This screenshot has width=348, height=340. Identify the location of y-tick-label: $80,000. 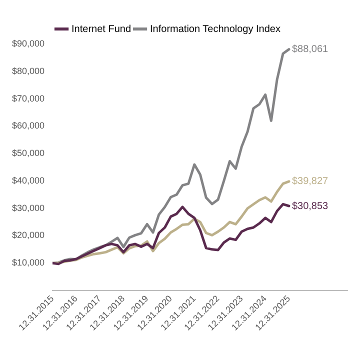
(28, 71).